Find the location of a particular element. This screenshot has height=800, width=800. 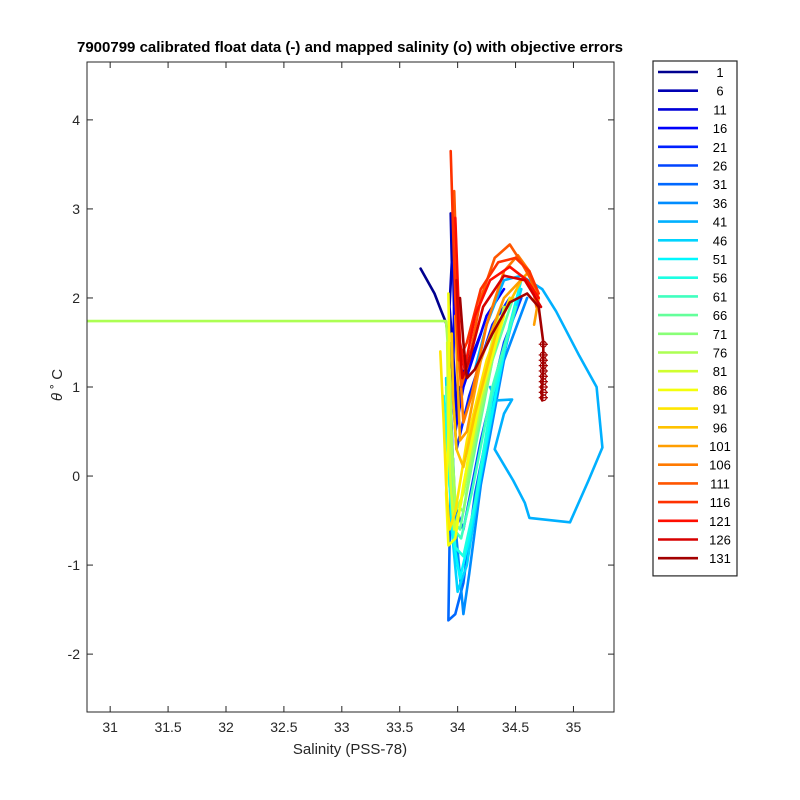

y-tick-label: 1 is located at coordinates (76, 387).